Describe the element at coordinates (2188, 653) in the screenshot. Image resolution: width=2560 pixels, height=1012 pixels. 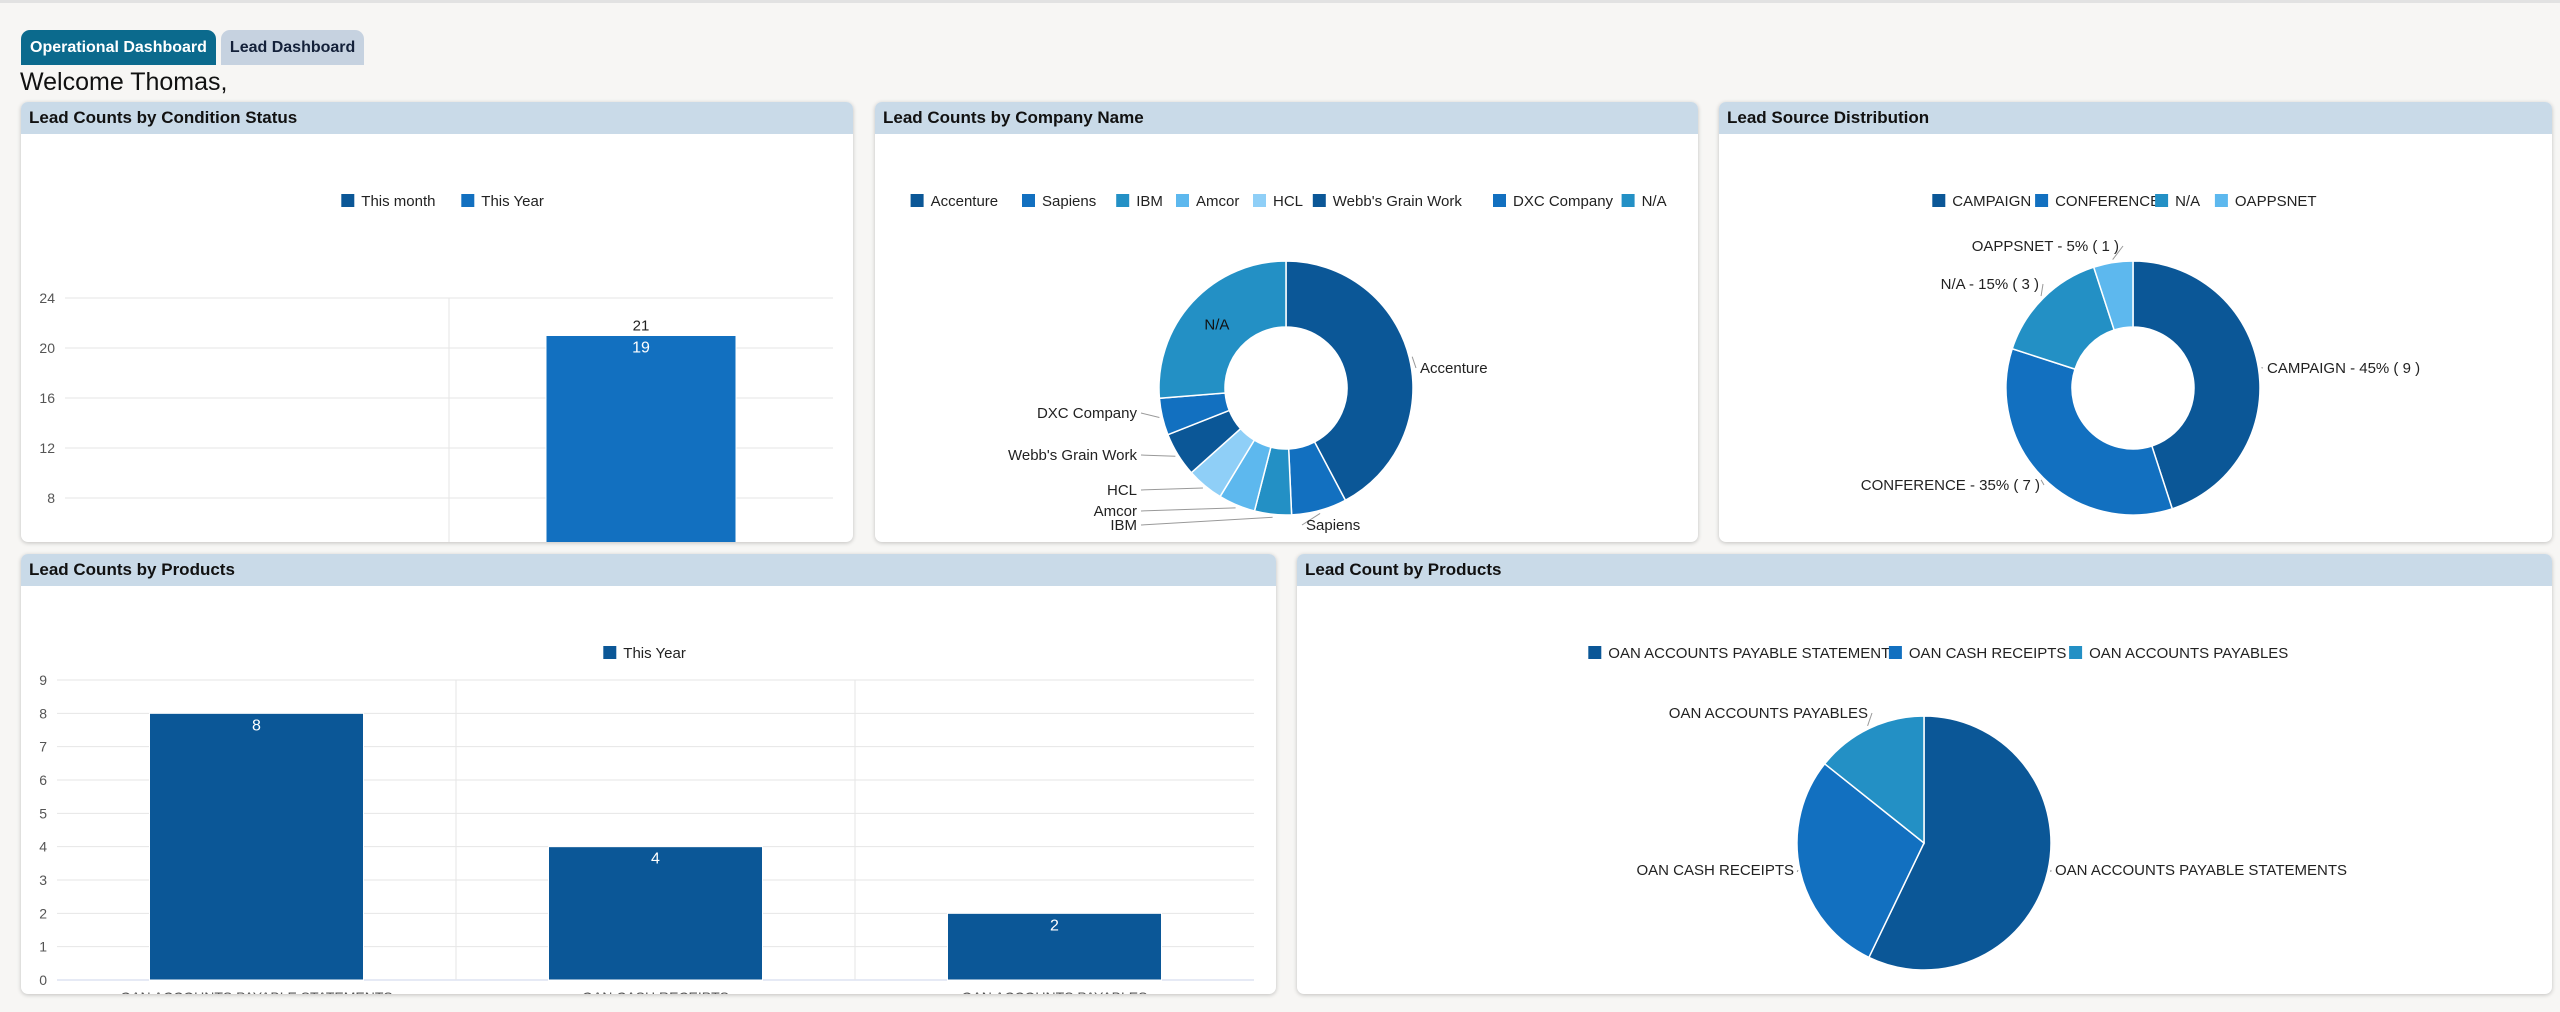
I see `legend-label: OAN ACCOUNTS PAYABLES` at that location.